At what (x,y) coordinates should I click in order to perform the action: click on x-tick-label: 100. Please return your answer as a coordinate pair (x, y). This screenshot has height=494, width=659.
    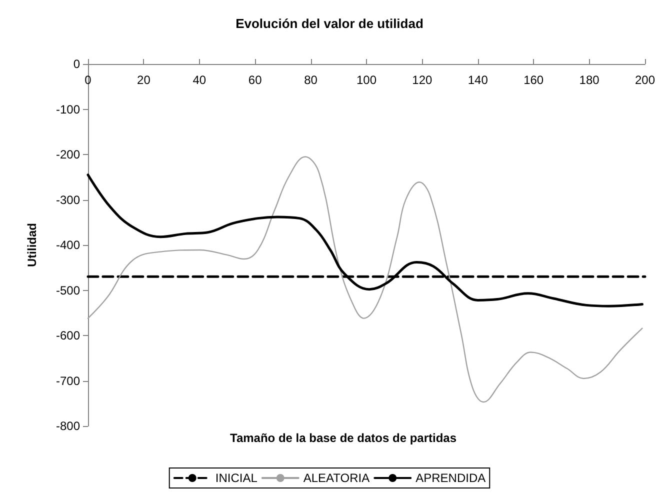
    Looking at the image, I should click on (366, 80).